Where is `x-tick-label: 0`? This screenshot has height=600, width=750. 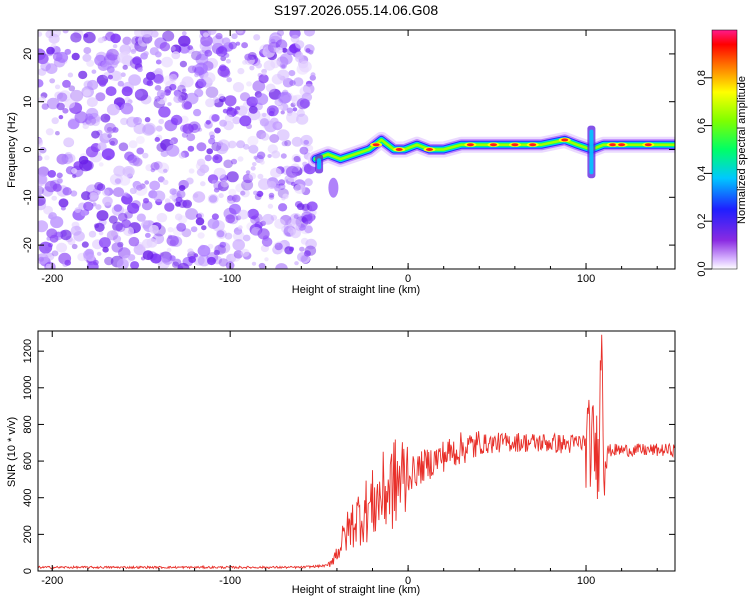 x-tick-label: 0 is located at coordinates (408, 581).